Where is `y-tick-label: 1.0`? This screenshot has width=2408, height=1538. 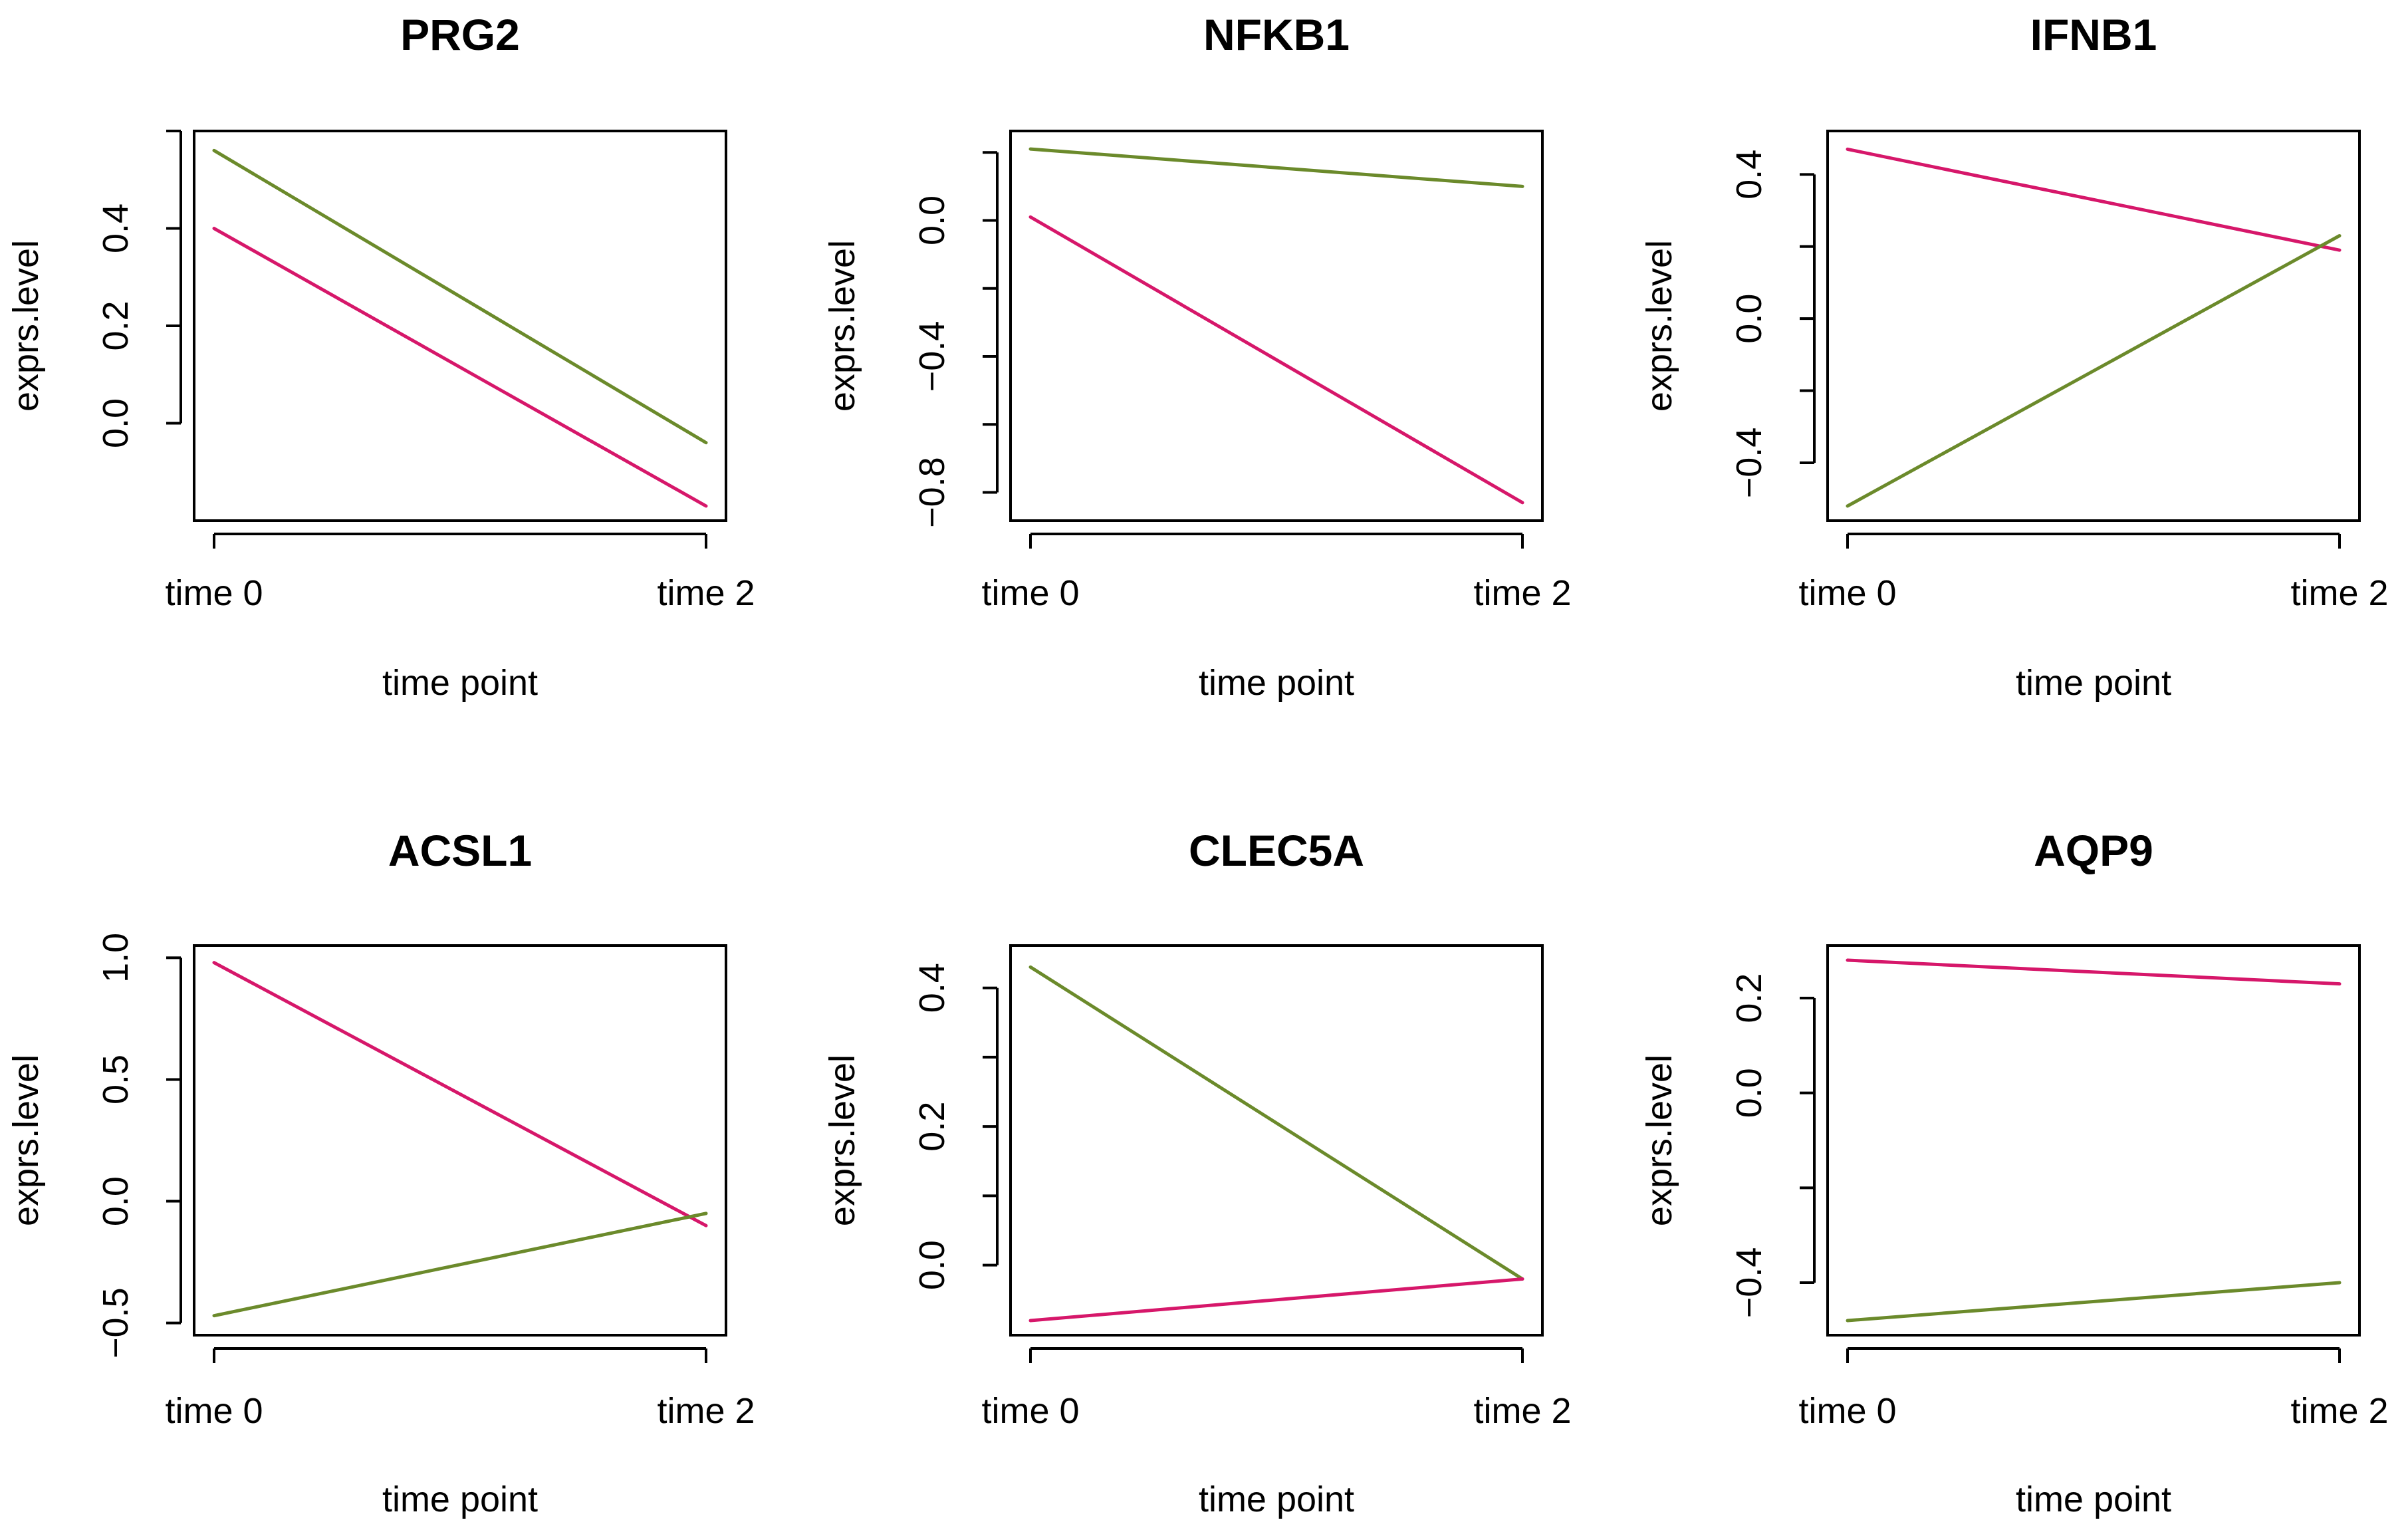
y-tick-label: 1.0 is located at coordinates (116, 958).